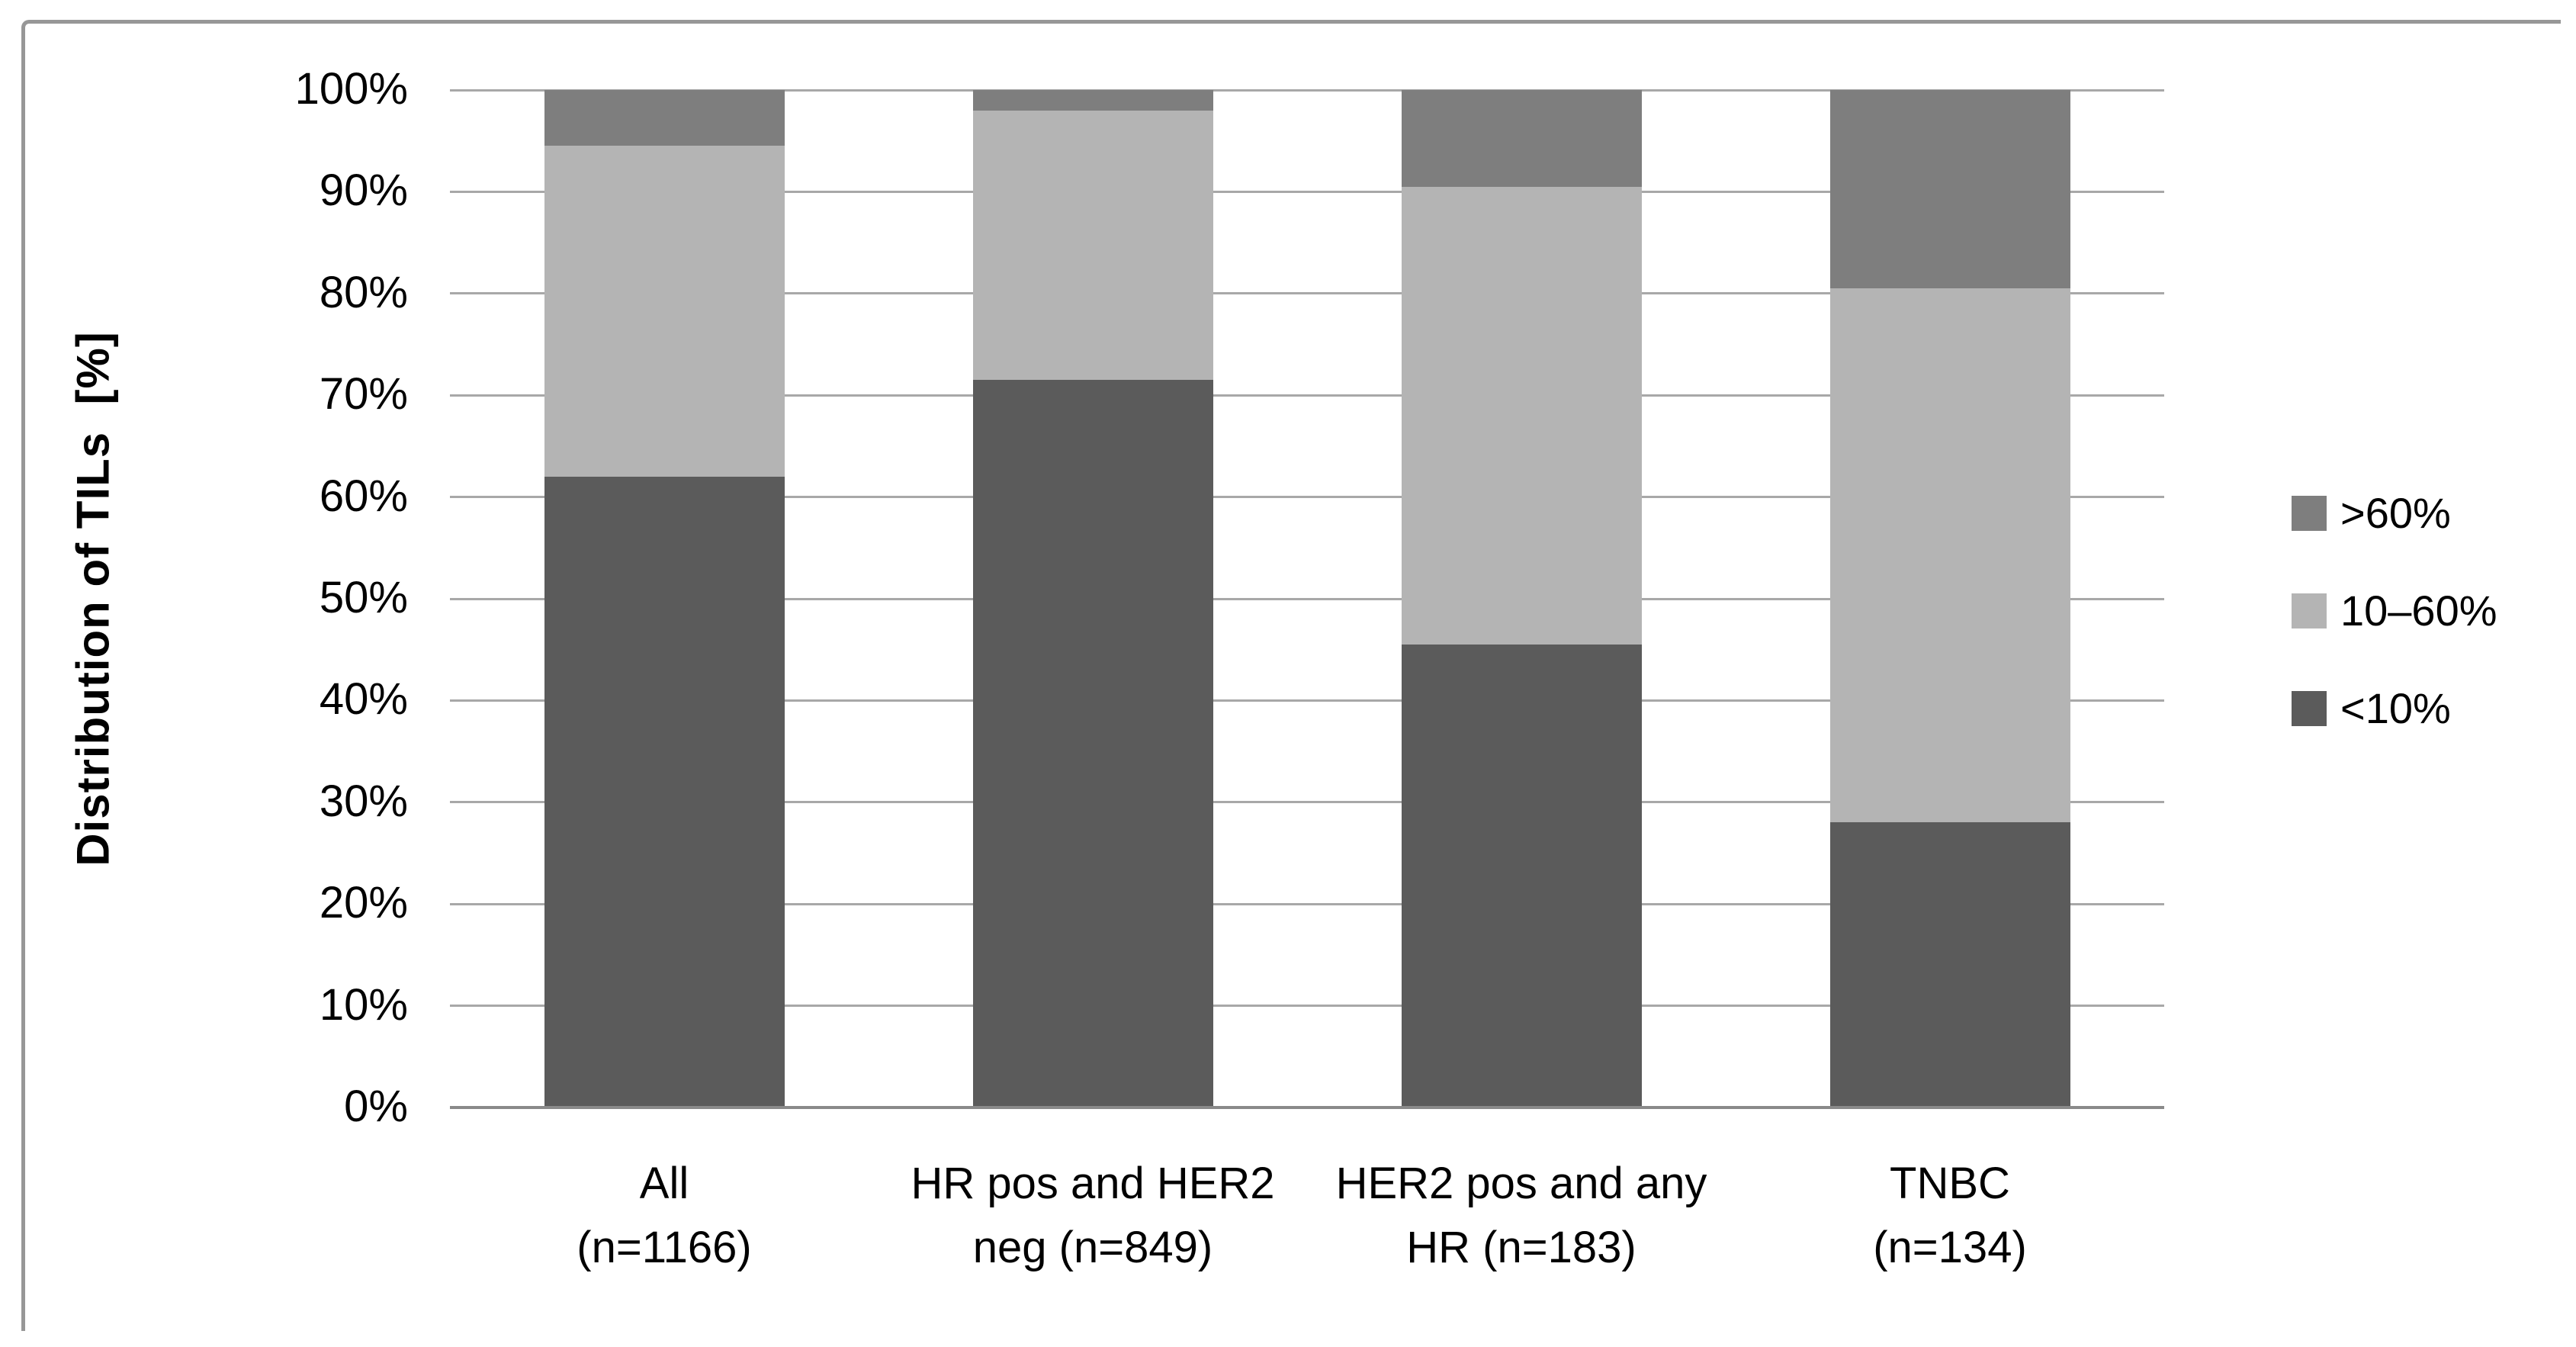  Describe the element at coordinates (363, 903) in the screenshot. I see `y-axis-tick-label: 20%` at that location.